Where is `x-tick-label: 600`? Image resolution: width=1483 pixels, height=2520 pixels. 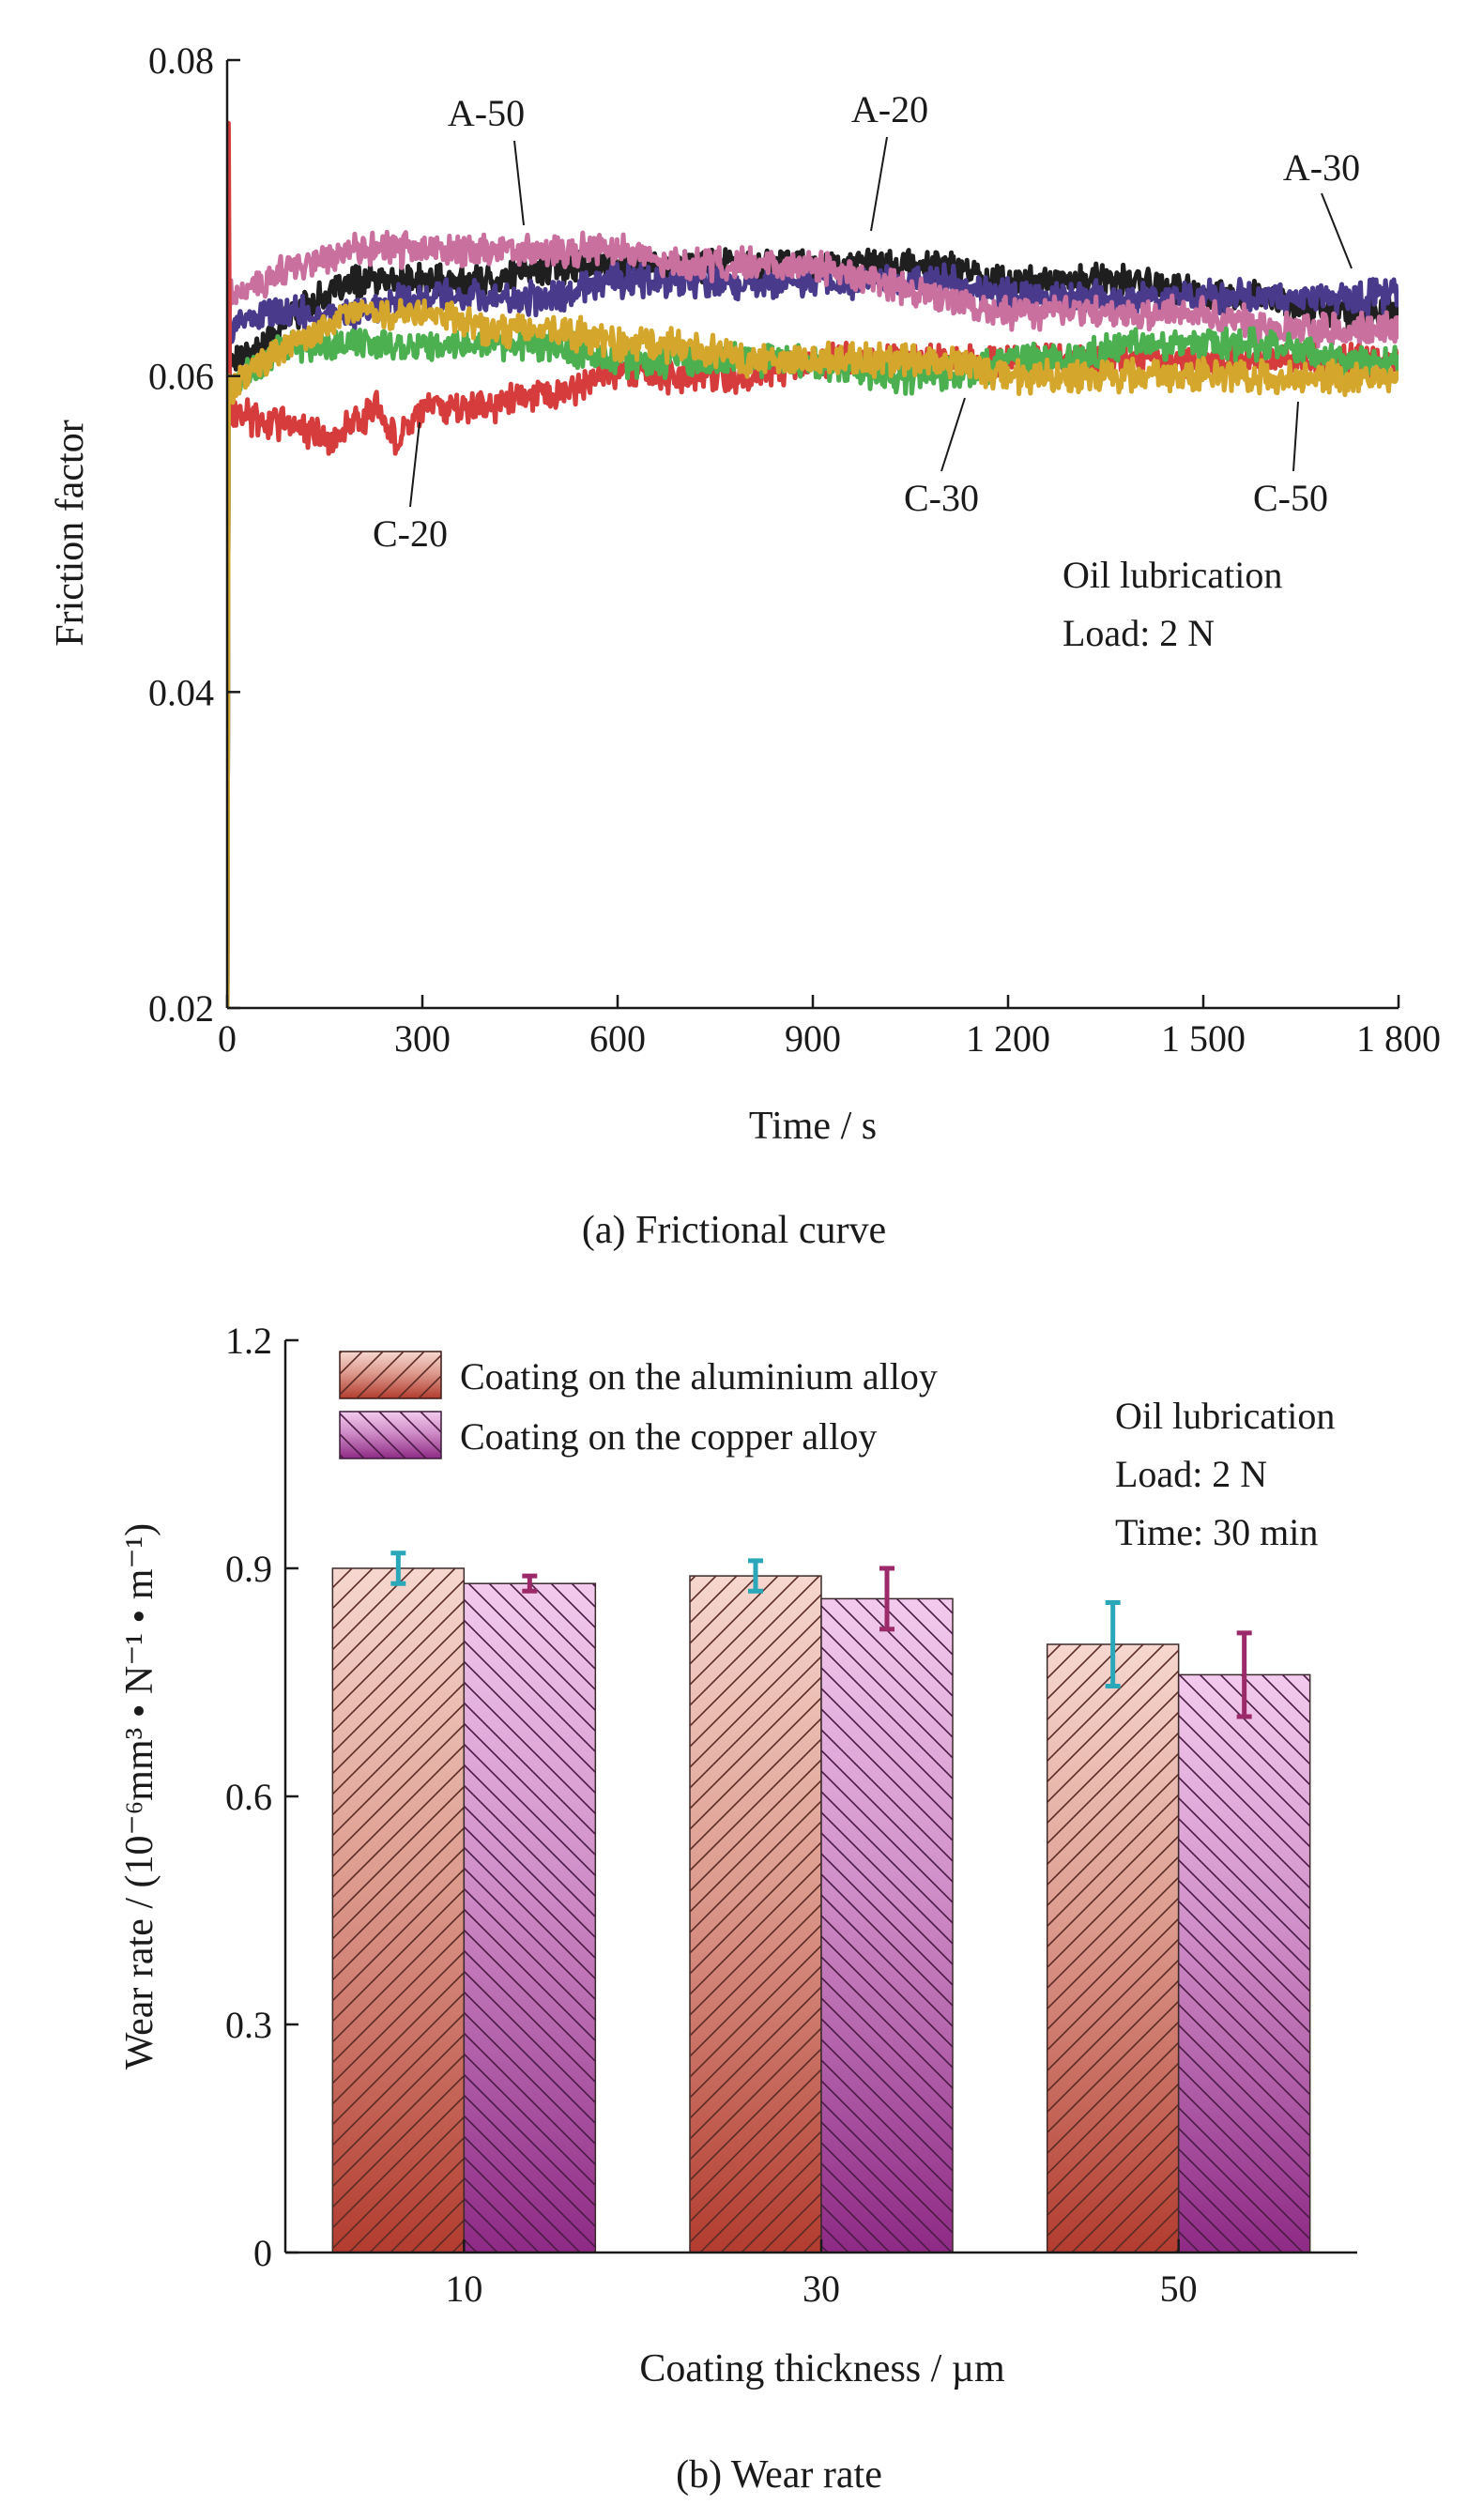
x-tick-label: 600 is located at coordinates (617, 1038).